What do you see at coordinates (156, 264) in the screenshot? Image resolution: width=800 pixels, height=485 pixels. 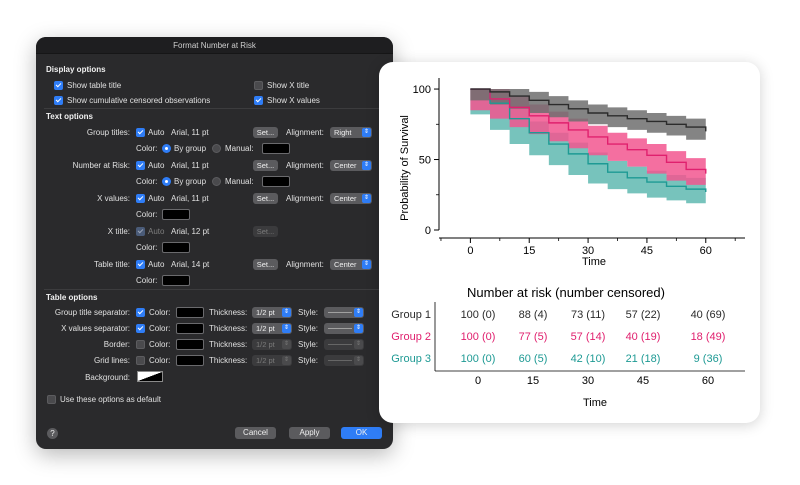 I see `table-title-auto-label: Auto` at bounding box center [156, 264].